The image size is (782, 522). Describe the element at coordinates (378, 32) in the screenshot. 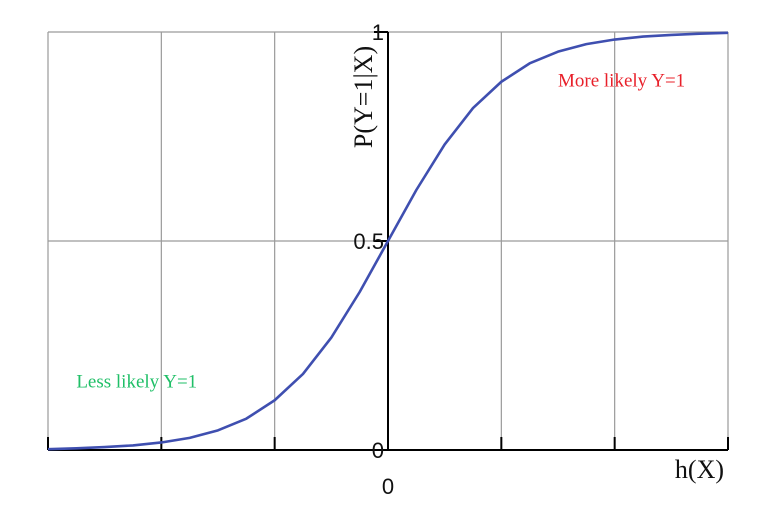

I see `y-tick-label: 1` at that location.